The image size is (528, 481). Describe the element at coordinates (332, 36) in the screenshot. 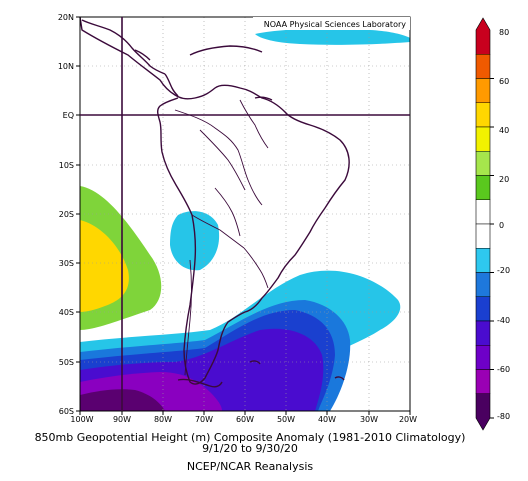

I see `negative-anomaly-north` at that location.